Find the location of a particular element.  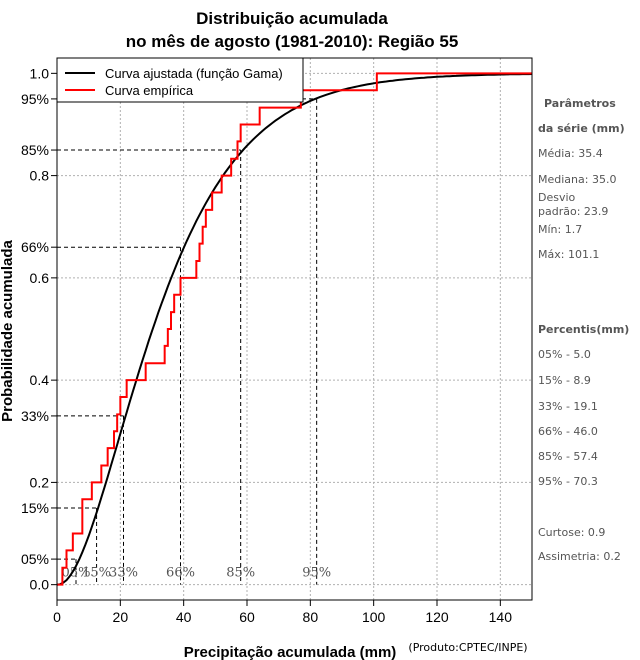

percentil-value: 15% - 8.9 is located at coordinates (564, 380).